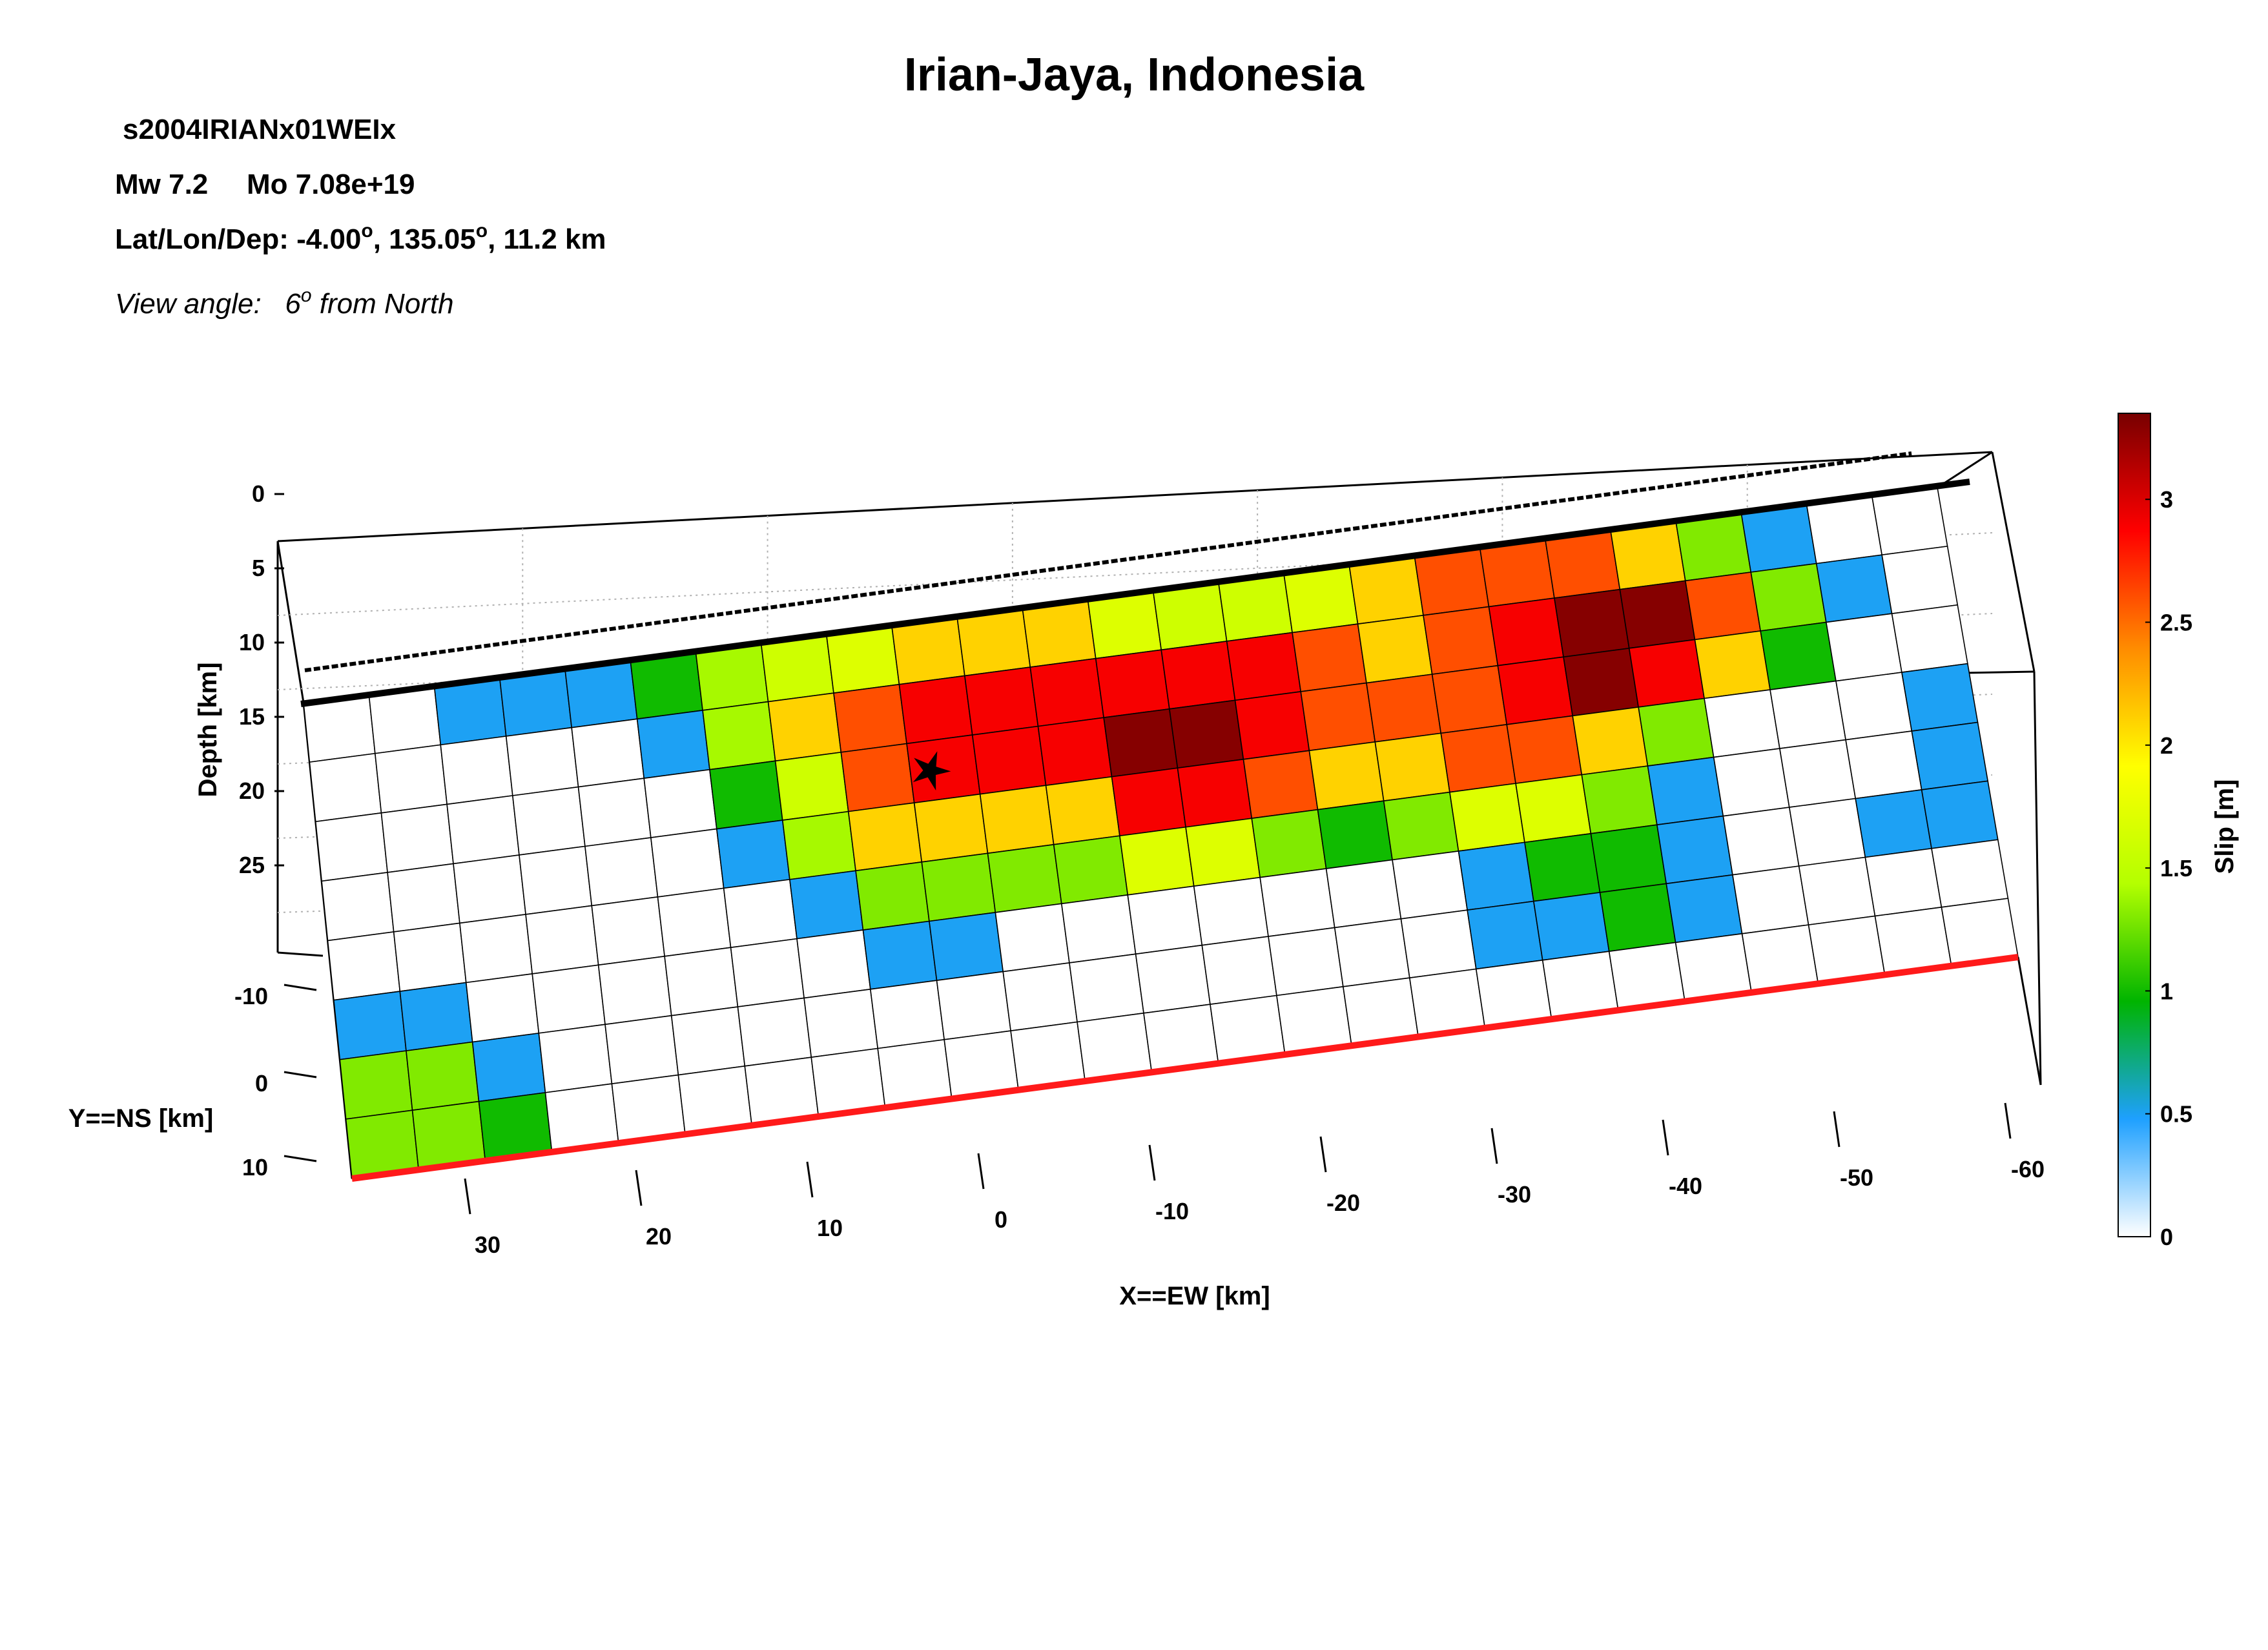 This screenshot has width=2268, height=1650. What do you see at coordinates (1254, 1180) in the screenshot?
I see `ew-axis: 30 20 10 0 -10 -20 -30 -40 -50 -60` at bounding box center [1254, 1180].